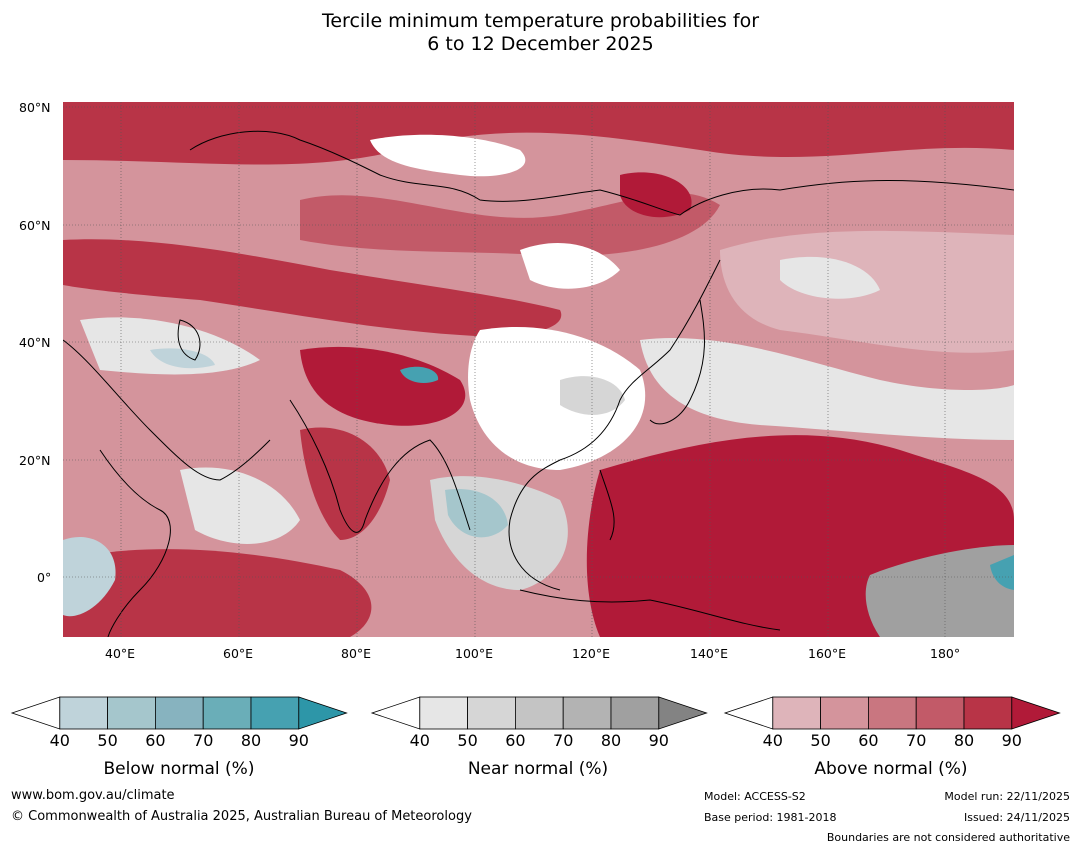 The width and height of the screenshot is (1081, 850). Describe the element at coordinates (945, 653) in the screenshot. I see `lon-label-180: 180°` at that location.